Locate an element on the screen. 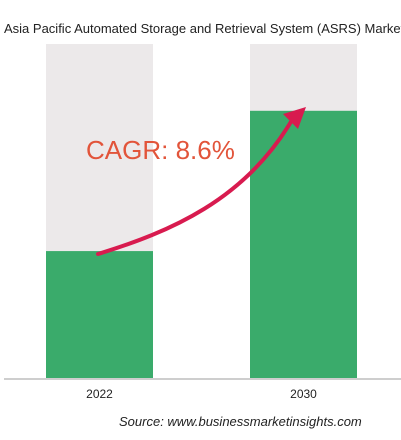 The height and width of the screenshot is (440, 401). cagr-label: CAGR: 8.6% is located at coordinates (160, 150).